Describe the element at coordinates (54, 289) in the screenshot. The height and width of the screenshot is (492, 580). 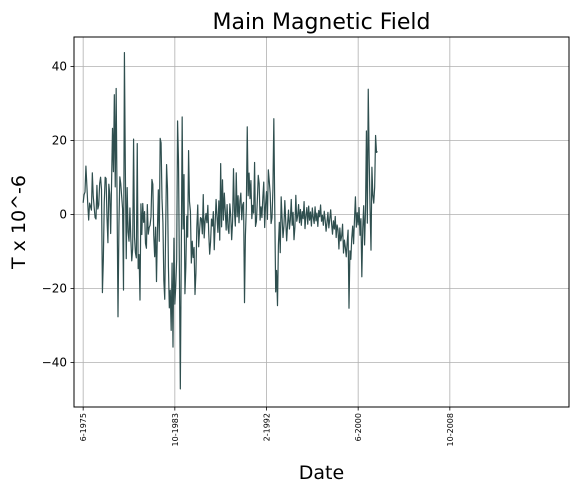
I see `y-tick-label: −20` at that location.